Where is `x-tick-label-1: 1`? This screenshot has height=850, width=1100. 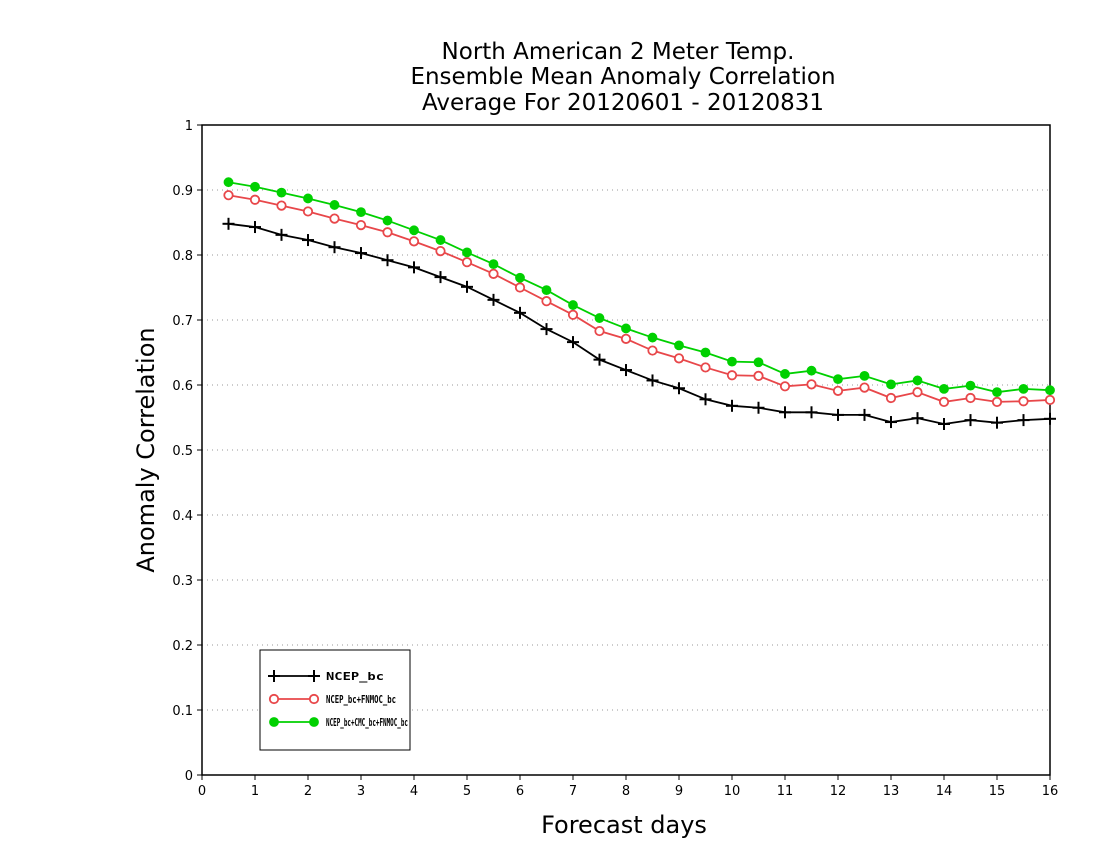
x-tick-label-1: 1 is located at coordinates (255, 791).